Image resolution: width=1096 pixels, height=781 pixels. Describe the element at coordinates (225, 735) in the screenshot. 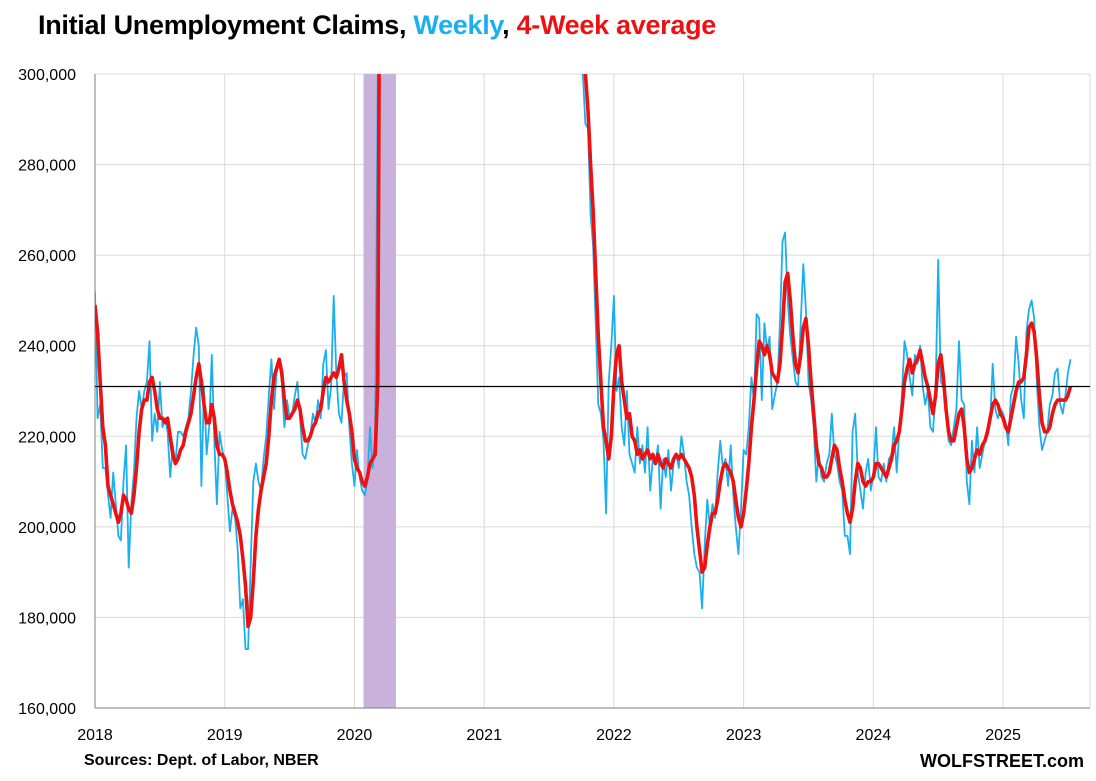

I see `x-tick-label: 2019` at that location.